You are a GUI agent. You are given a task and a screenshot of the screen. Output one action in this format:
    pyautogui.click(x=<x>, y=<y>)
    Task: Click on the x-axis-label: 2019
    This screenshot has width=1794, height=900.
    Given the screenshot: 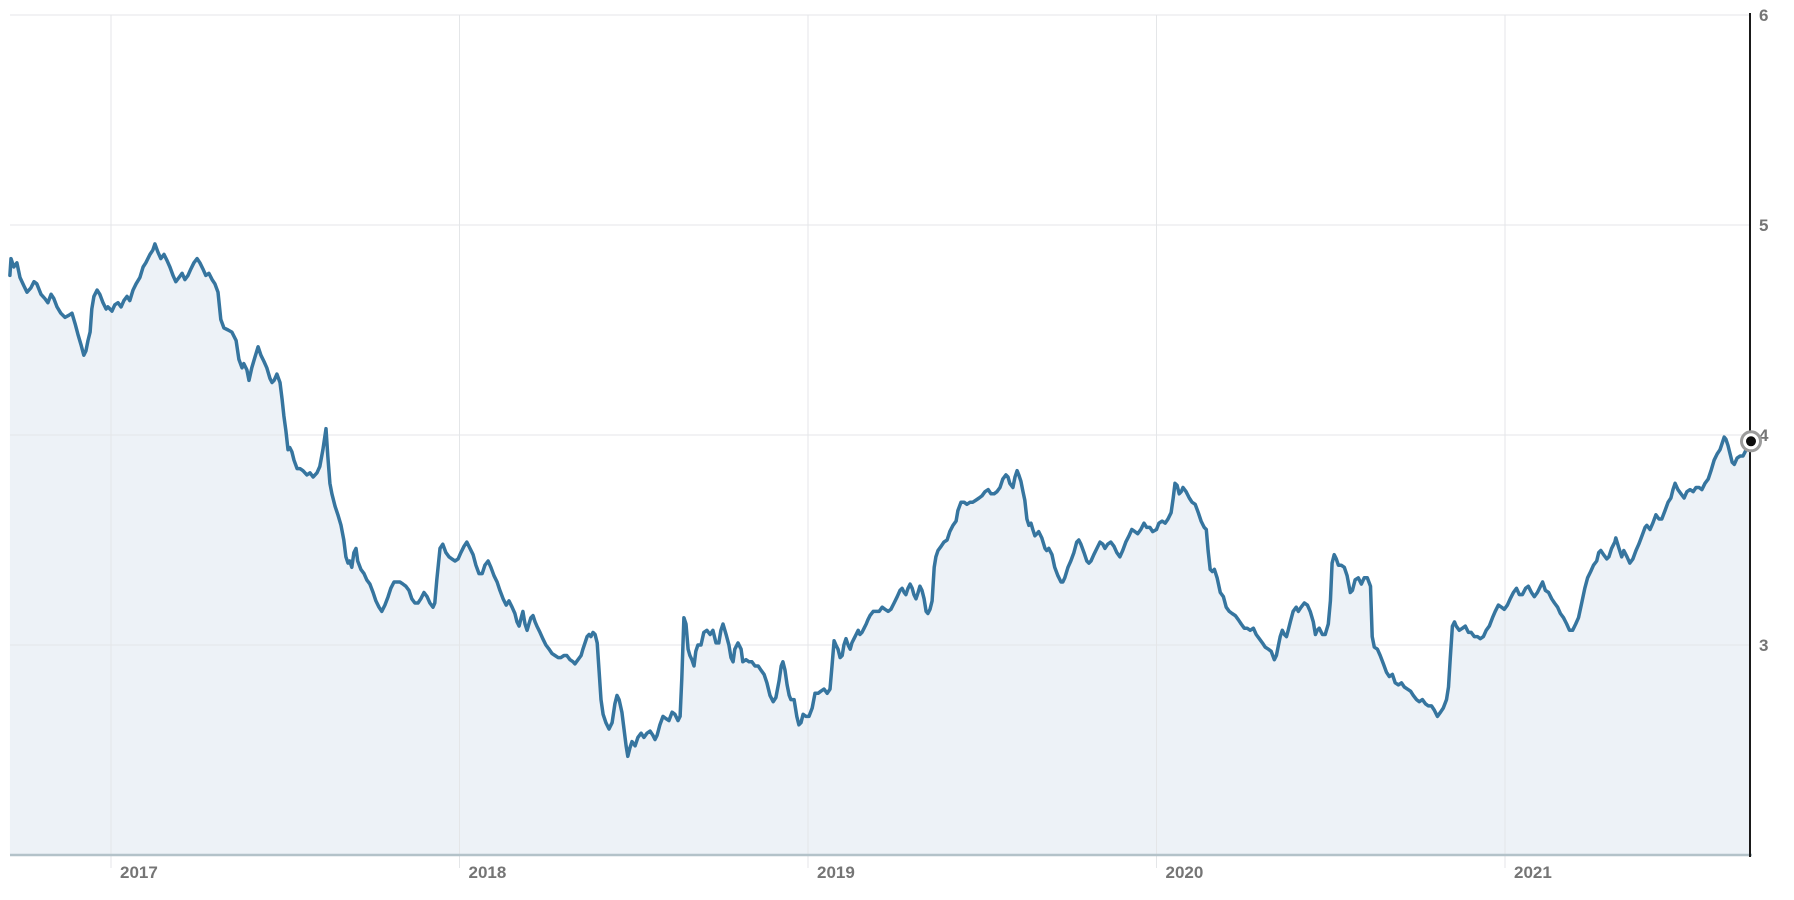 What is the action you would take?
    pyautogui.click(x=836, y=872)
    